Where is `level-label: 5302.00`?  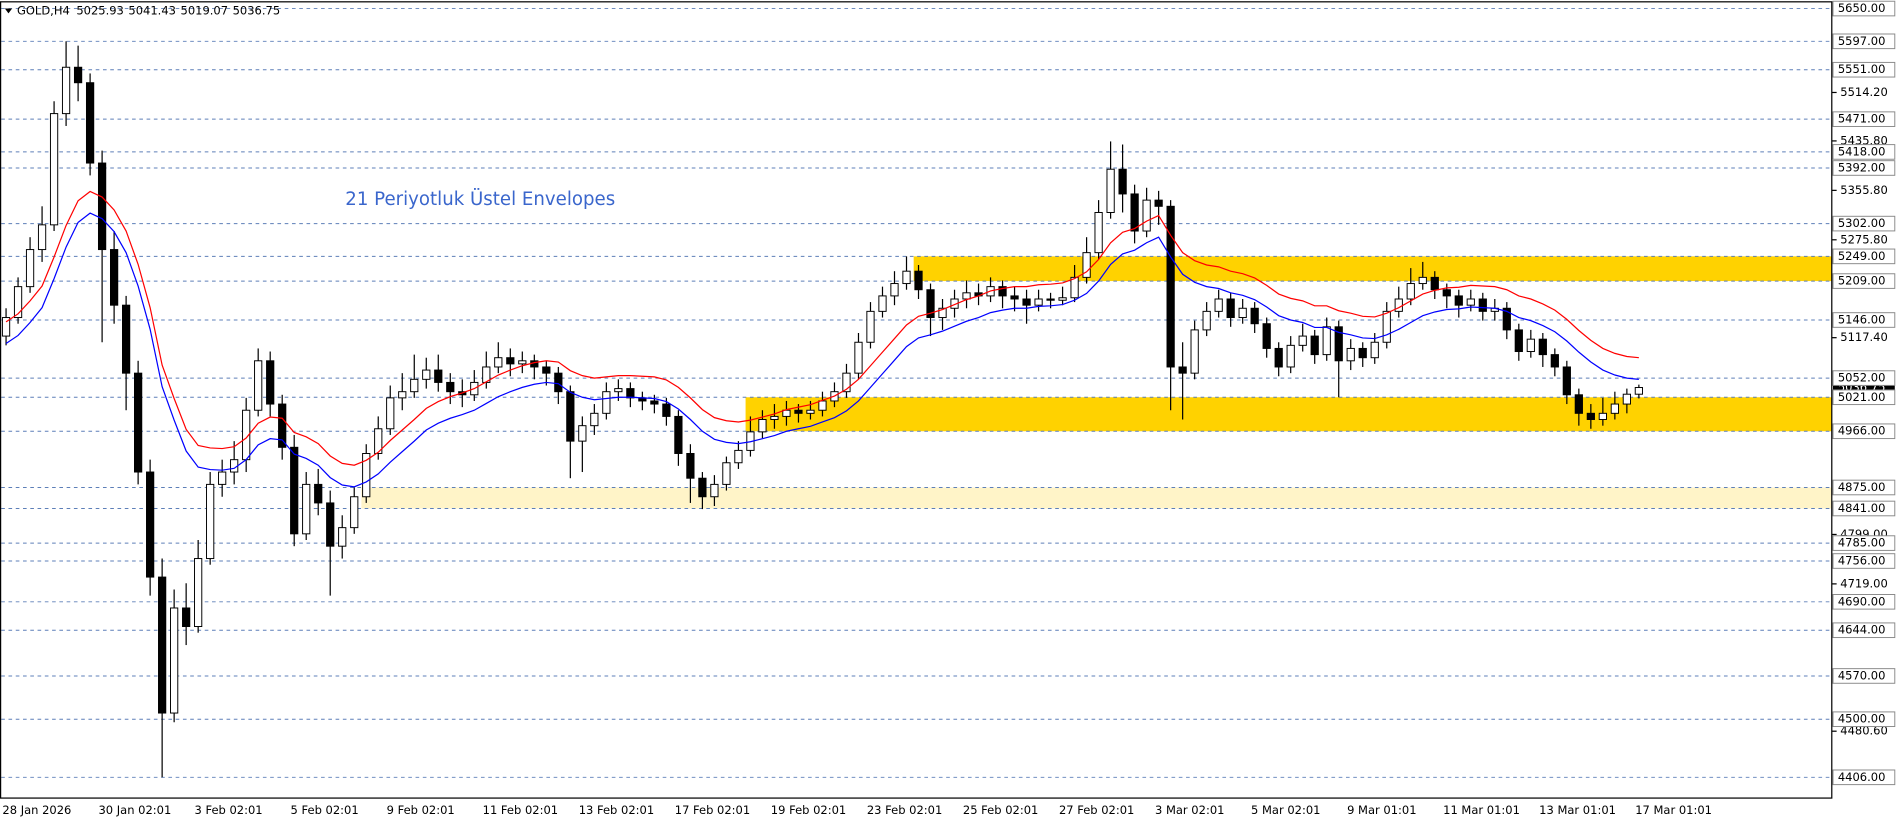
level-label: 5302.00 is located at coordinates (1862, 223).